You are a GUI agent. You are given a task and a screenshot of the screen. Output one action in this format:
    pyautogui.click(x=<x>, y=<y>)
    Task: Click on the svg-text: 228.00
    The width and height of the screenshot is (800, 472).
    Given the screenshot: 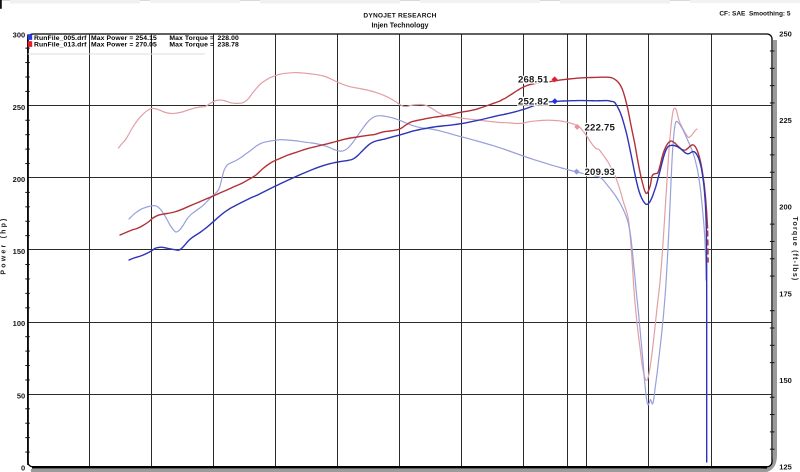 What is the action you would take?
    pyautogui.click(x=229, y=38)
    